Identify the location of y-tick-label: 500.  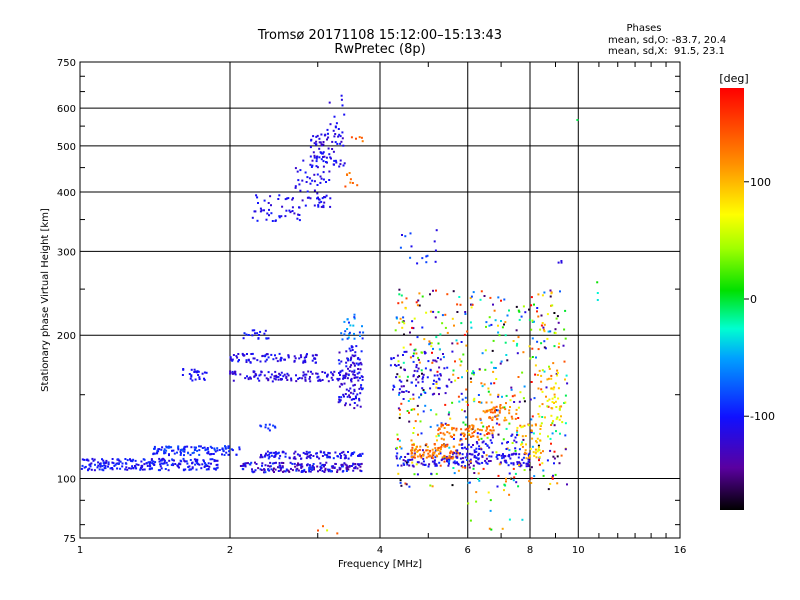
(66, 147).